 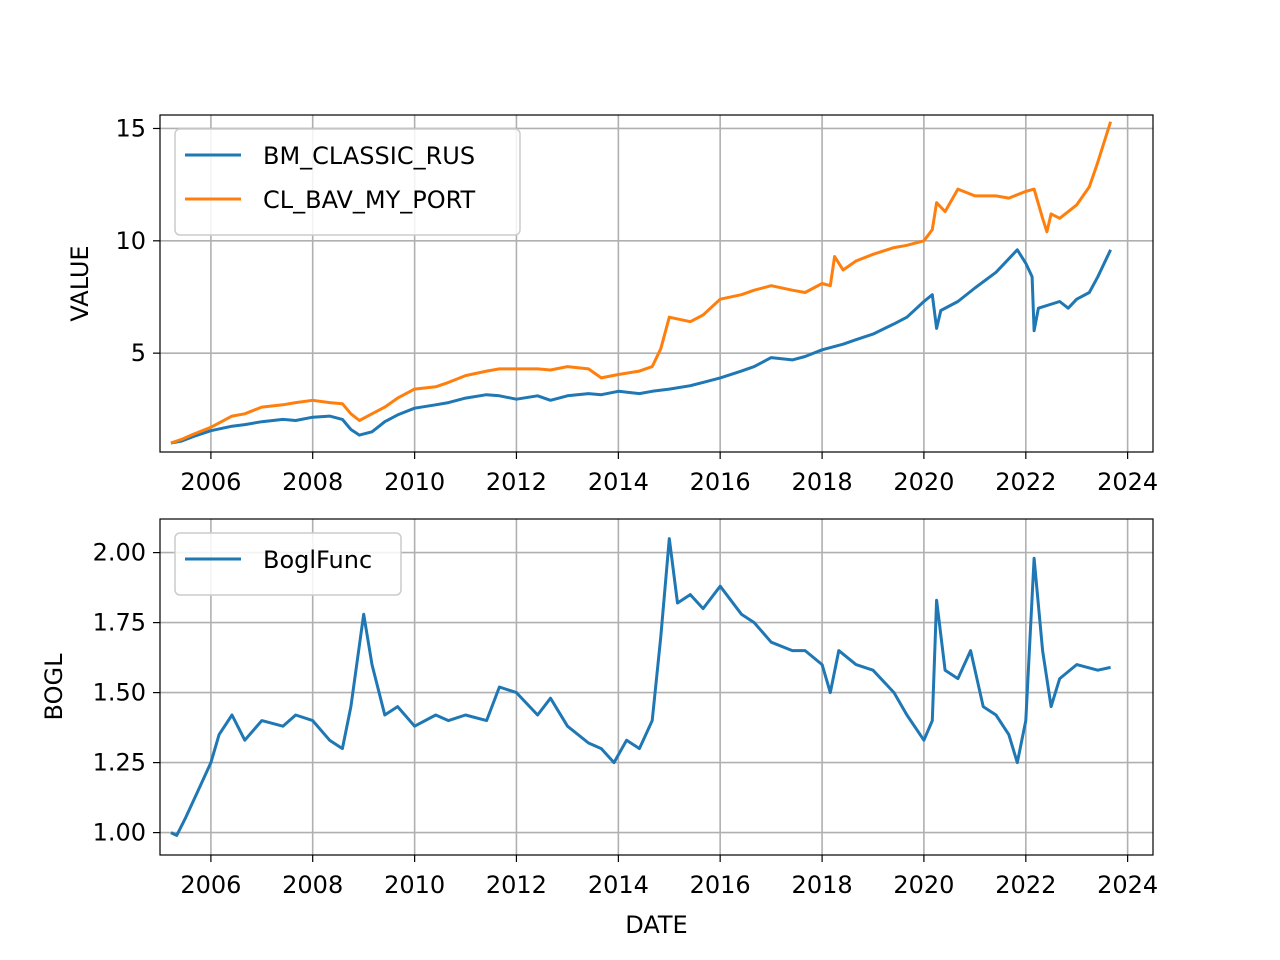 What do you see at coordinates (119, 763) in the screenshot?
I see `y-tick-label: 1.25` at bounding box center [119, 763].